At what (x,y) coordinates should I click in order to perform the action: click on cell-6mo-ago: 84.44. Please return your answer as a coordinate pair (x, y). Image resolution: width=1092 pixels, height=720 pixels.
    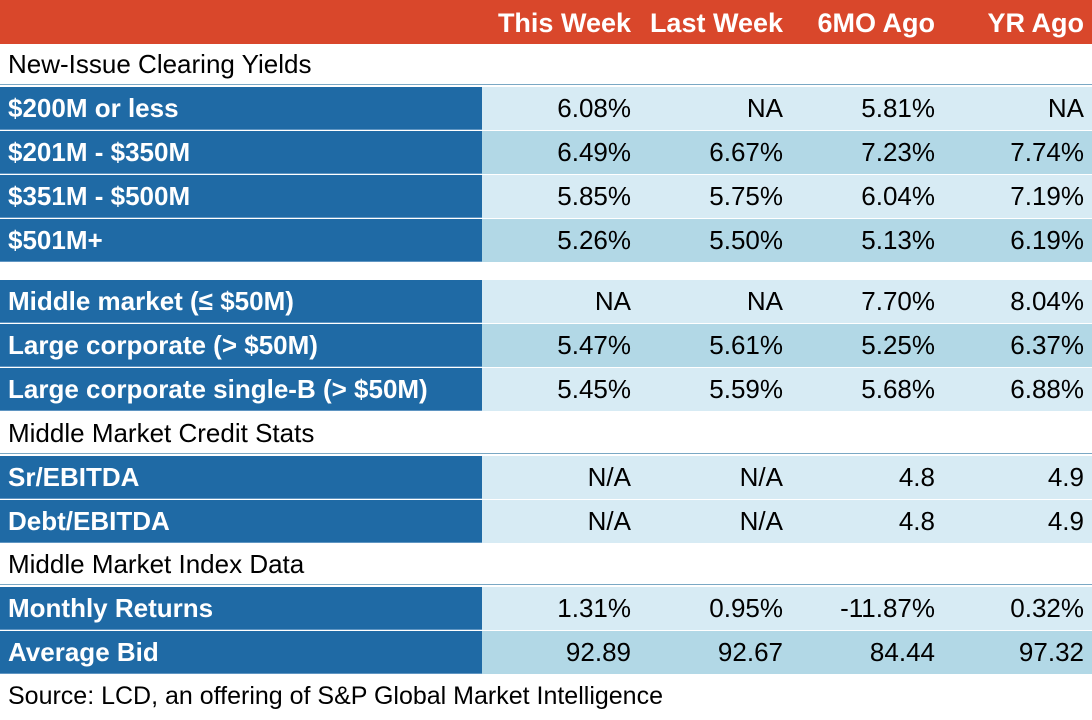
    Looking at the image, I should click on (902, 652).